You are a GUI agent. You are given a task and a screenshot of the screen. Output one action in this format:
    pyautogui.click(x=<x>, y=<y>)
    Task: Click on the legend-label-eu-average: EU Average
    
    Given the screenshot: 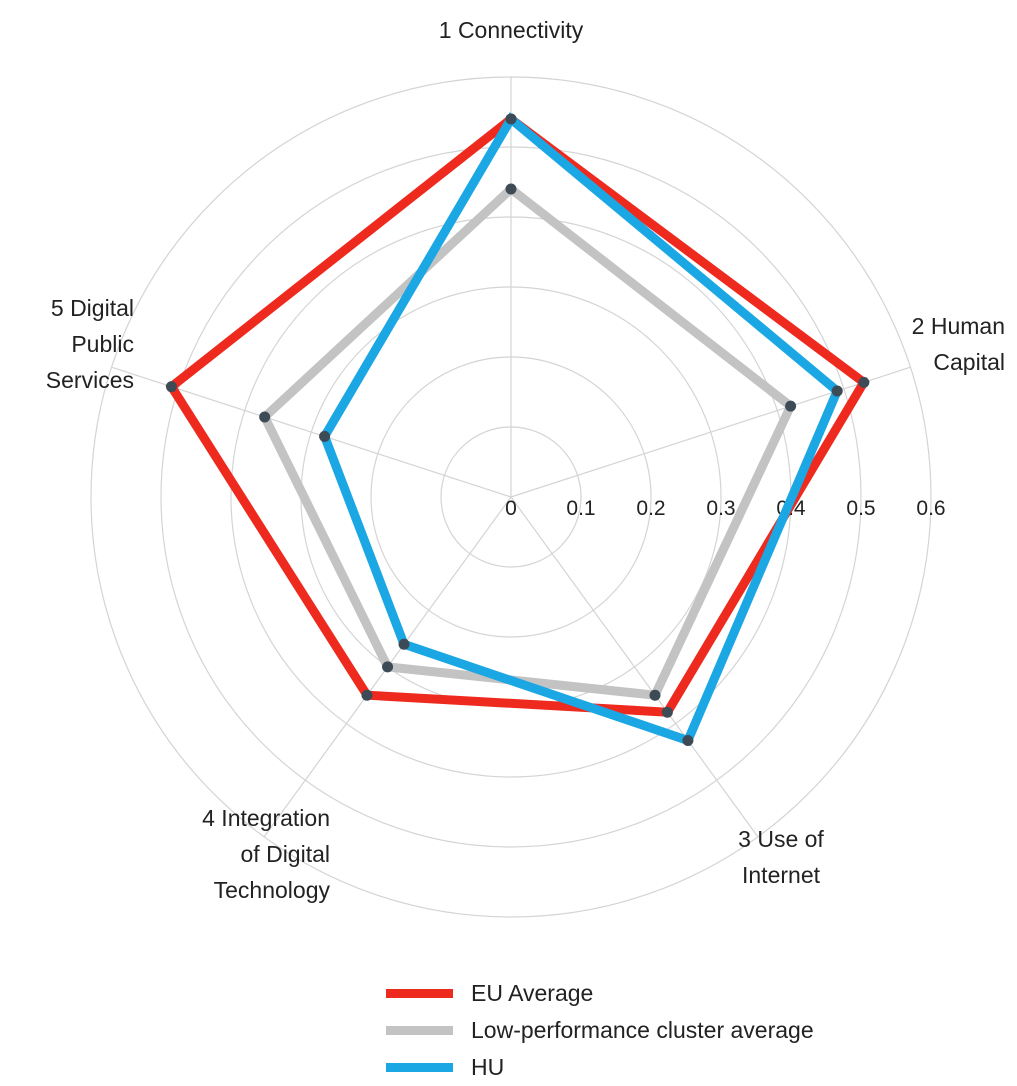 What is the action you would take?
    pyautogui.click(x=532, y=993)
    